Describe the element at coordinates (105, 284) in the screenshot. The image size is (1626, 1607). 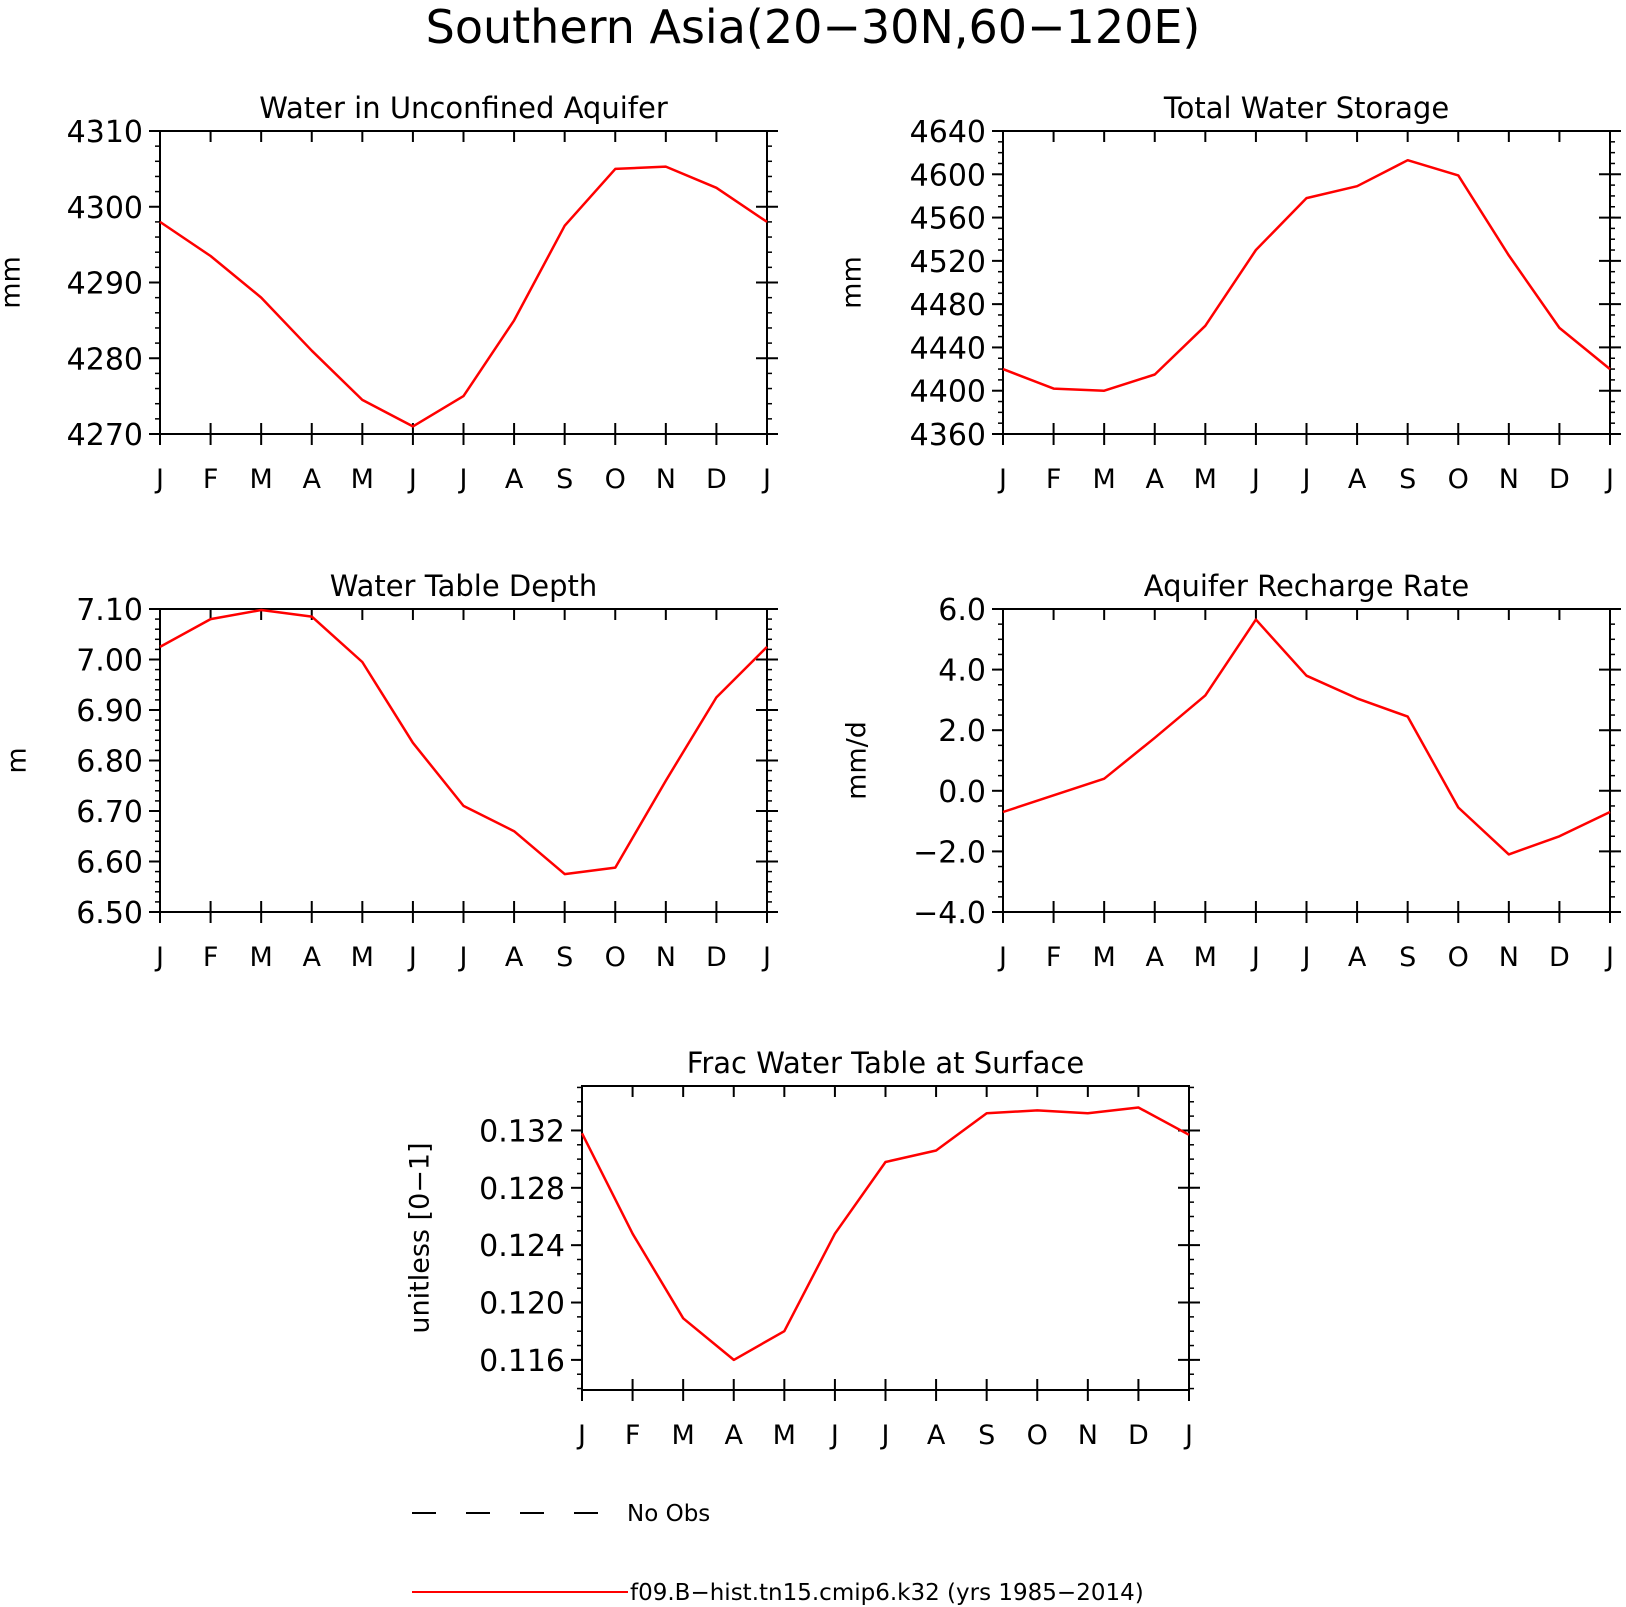
I see `y-tick-label: 4290` at that location.